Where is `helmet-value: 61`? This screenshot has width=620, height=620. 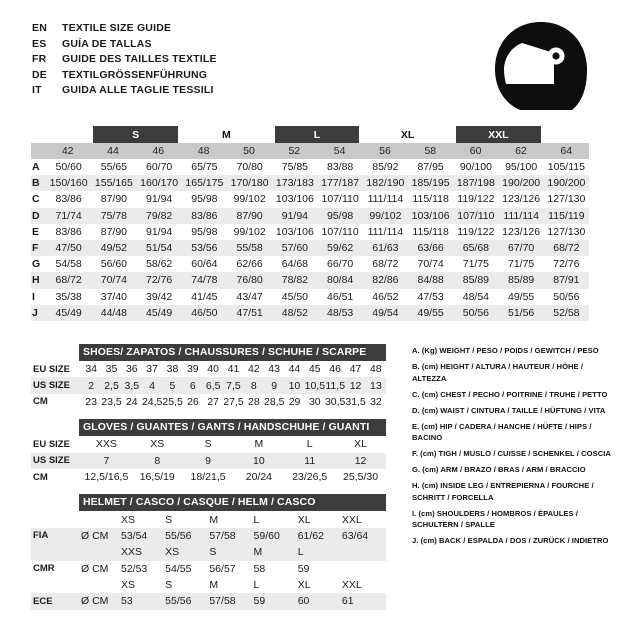
helmet-value: 61 is located at coordinates (347, 601).